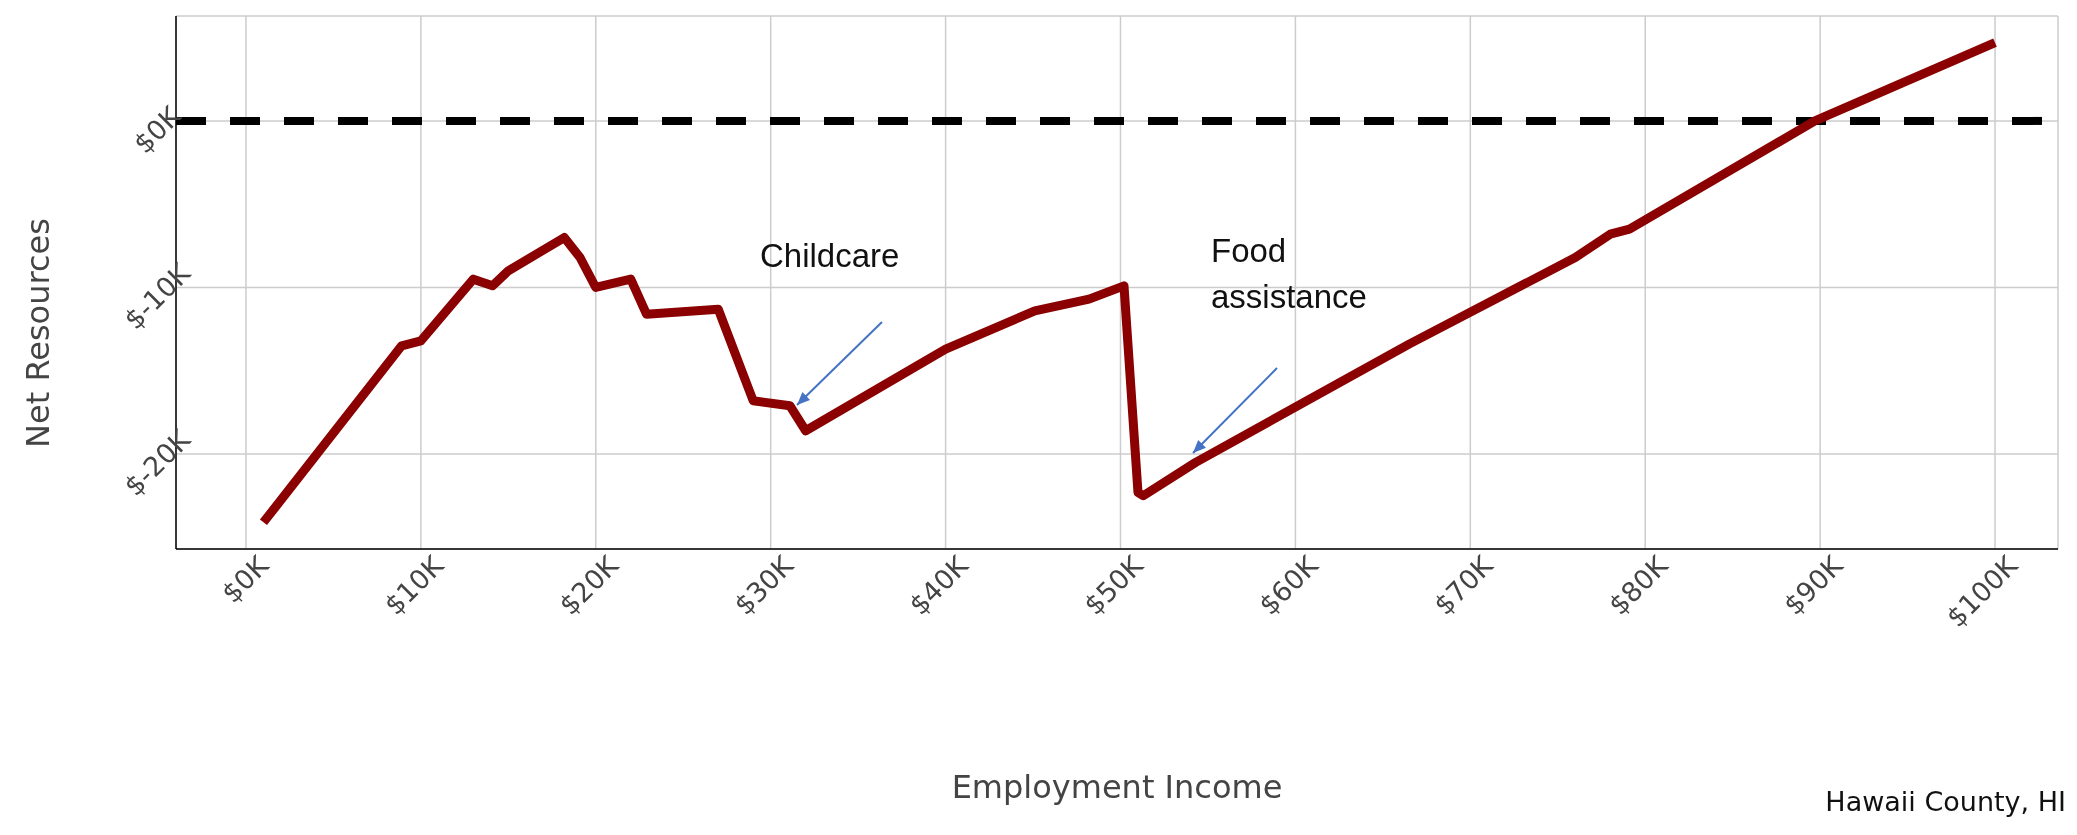 The image size is (2077, 835). What do you see at coordinates (830, 256) in the screenshot?
I see `annotation: Childcare` at bounding box center [830, 256].